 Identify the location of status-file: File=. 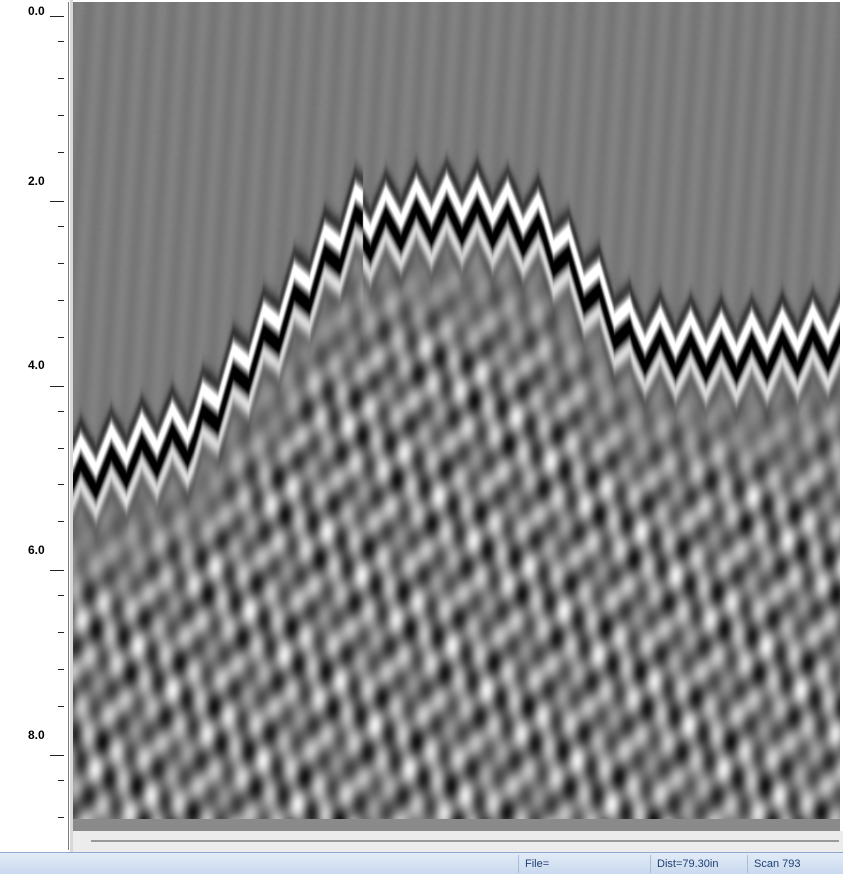
(583, 864).